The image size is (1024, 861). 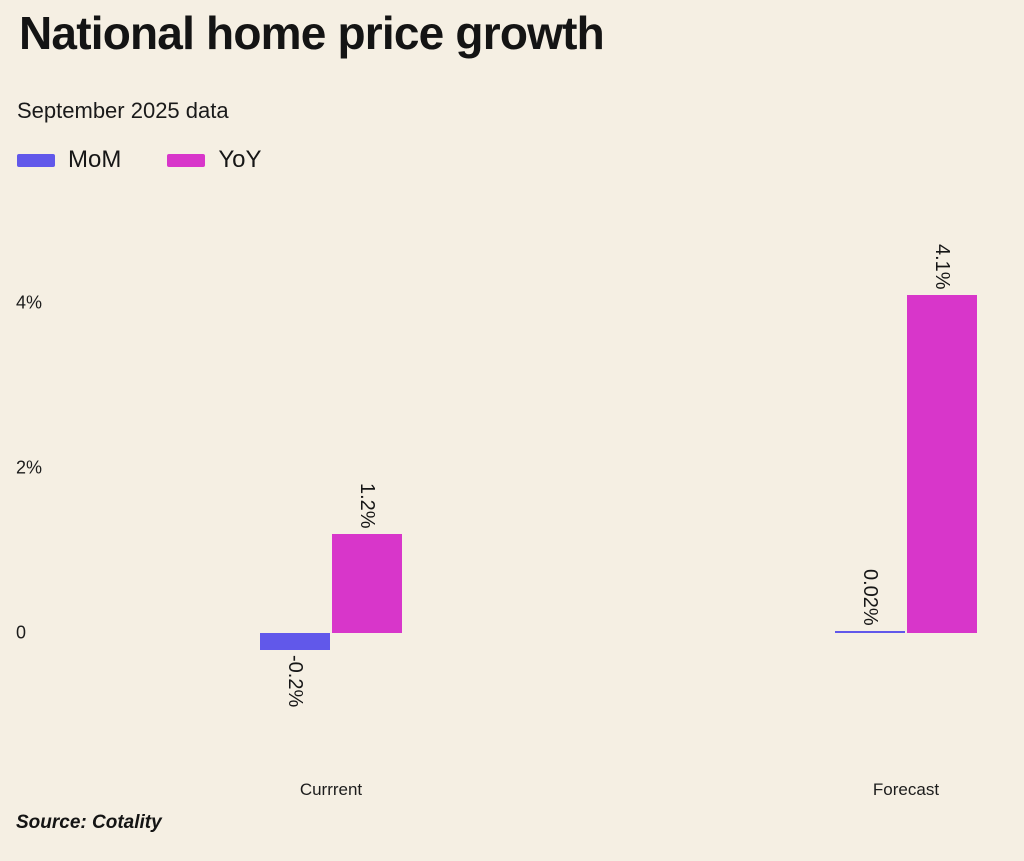 What do you see at coordinates (367, 506) in the screenshot?
I see `bar-value-label: 1.2%` at bounding box center [367, 506].